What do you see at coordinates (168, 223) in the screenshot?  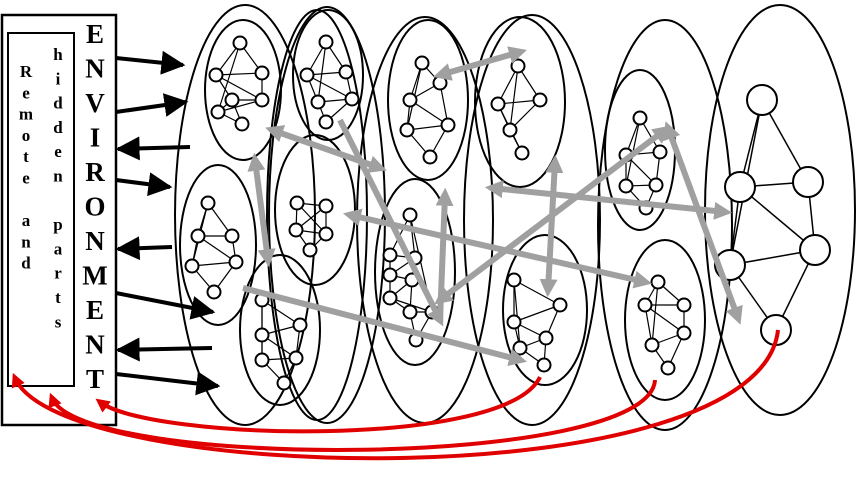 I see `environment-arrows` at bounding box center [168, 223].